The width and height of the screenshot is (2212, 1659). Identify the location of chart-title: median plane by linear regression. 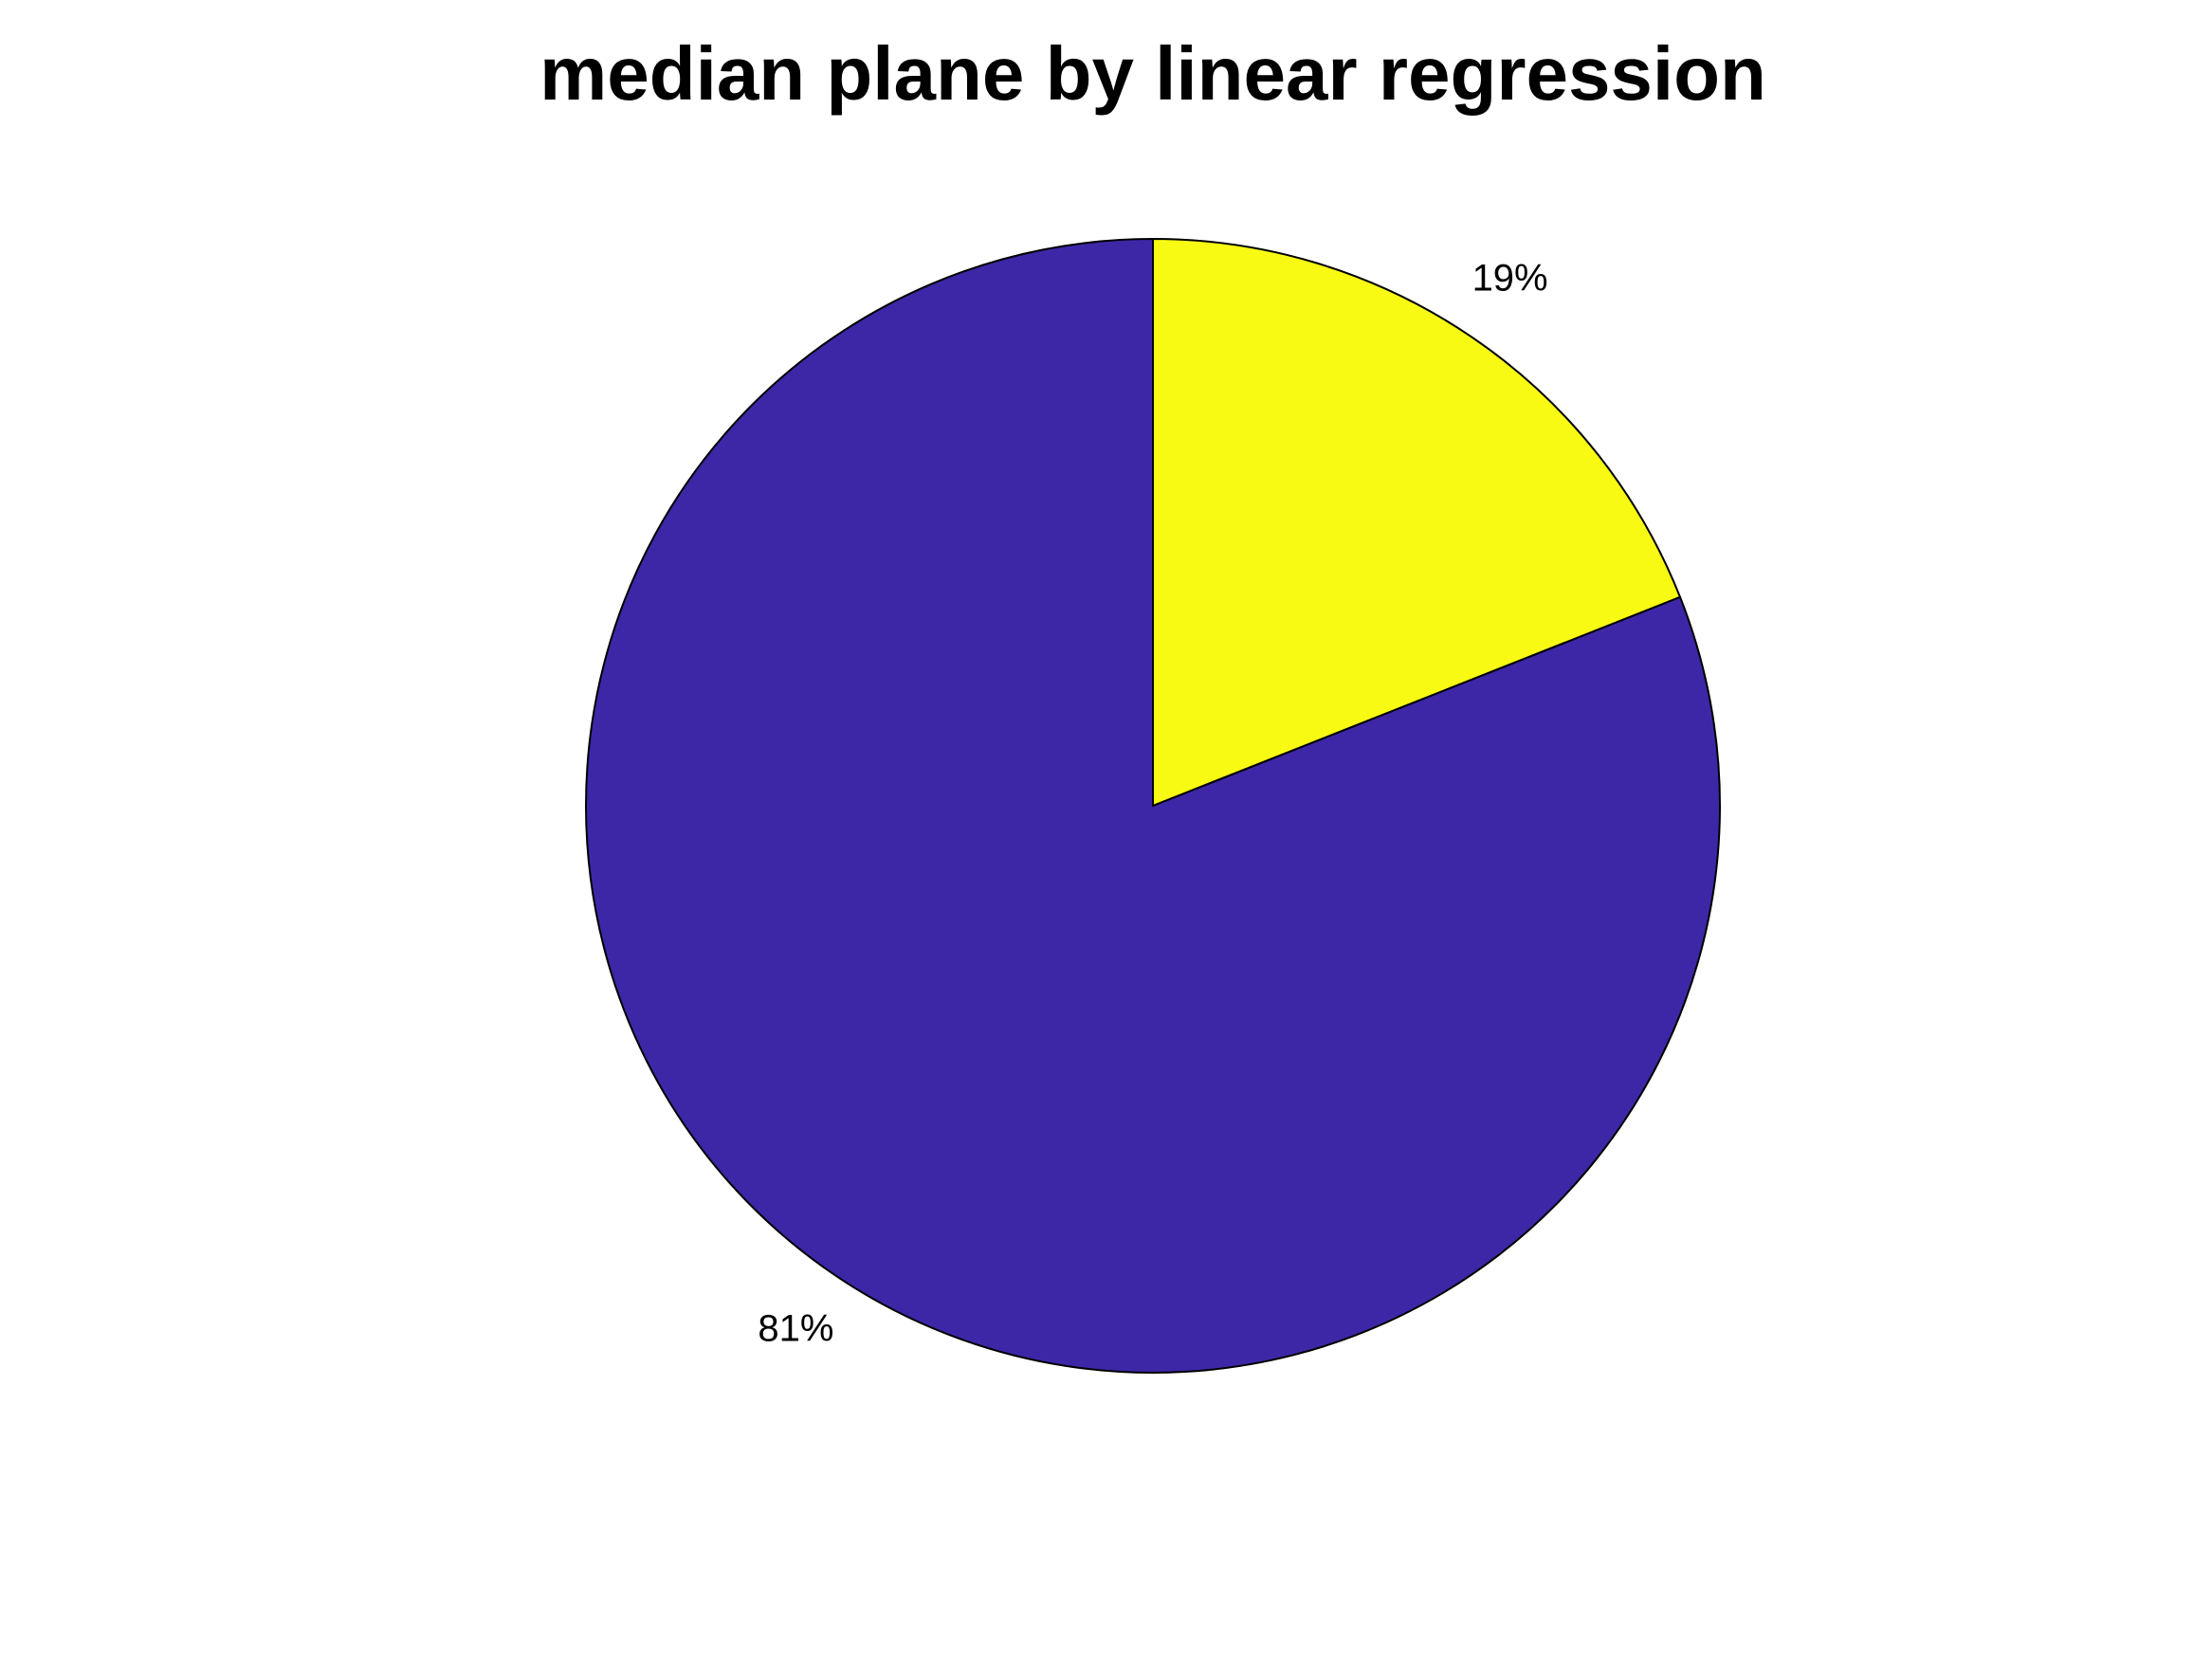
(1152, 73).